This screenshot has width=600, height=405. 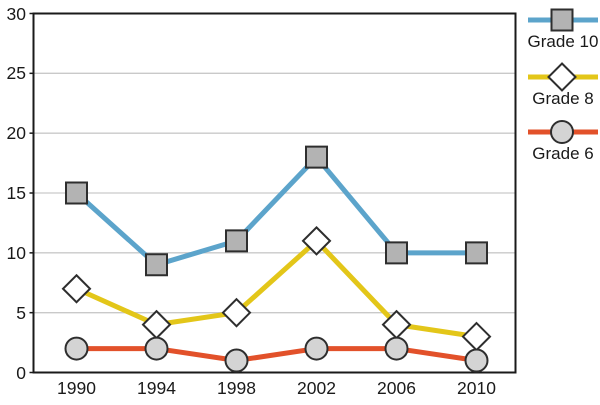 I want to click on legend-item-grade-10: Grade 10, so click(x=563, y=30).